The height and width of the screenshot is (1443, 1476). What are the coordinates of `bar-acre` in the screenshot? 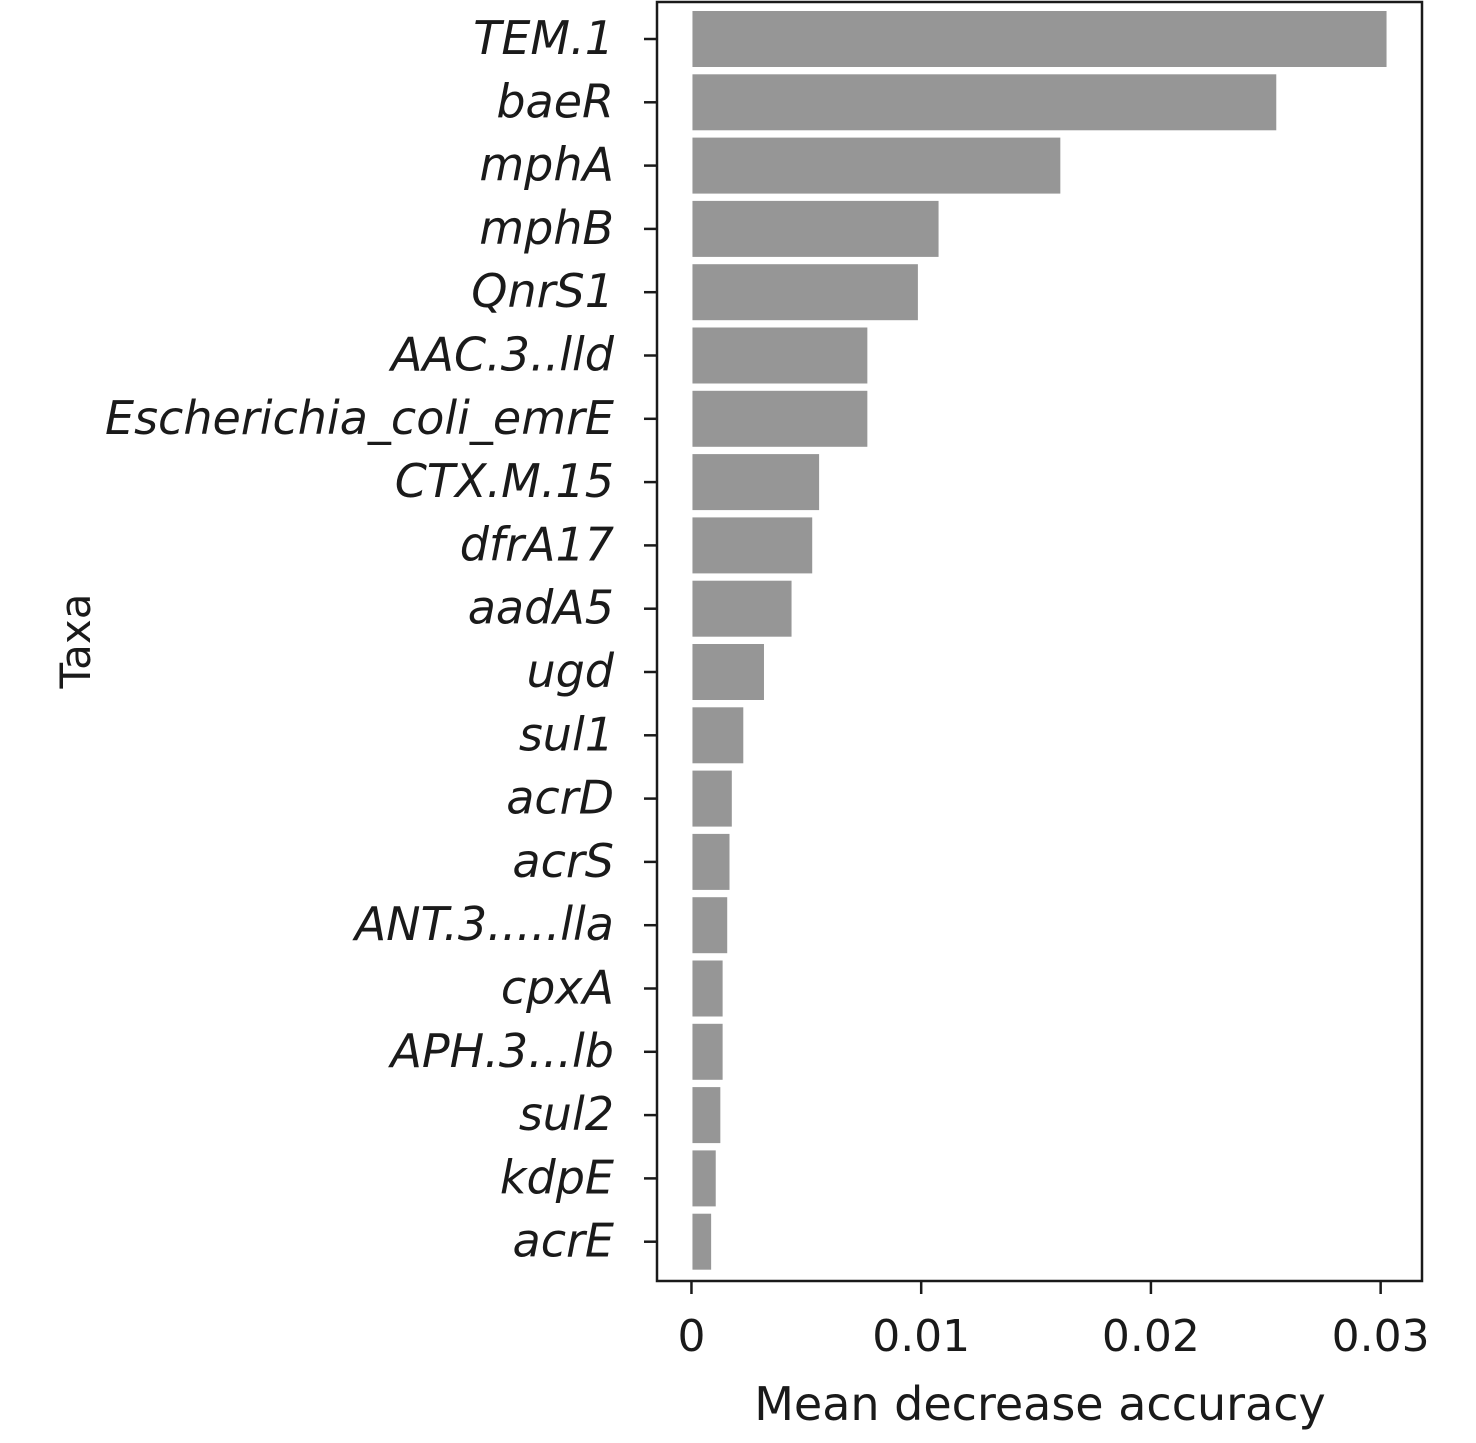 It's located at (702, 1241).